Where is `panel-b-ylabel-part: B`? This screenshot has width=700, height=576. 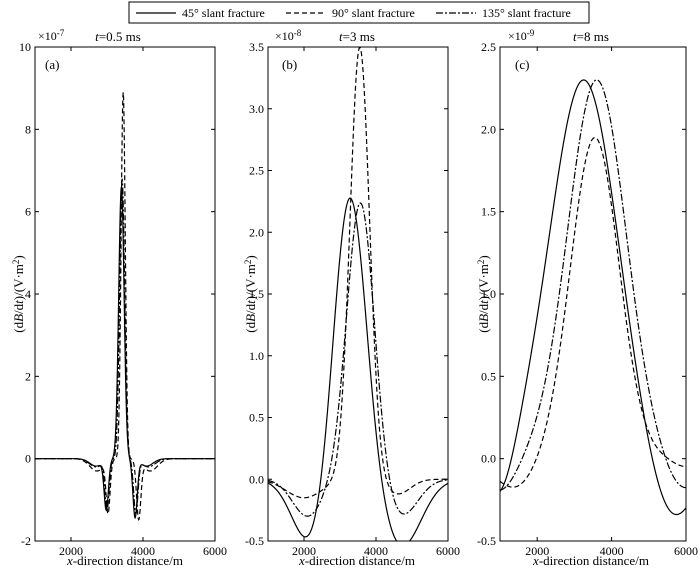 panel-b-ylabel-part: B is located at coordinates (250, 318).